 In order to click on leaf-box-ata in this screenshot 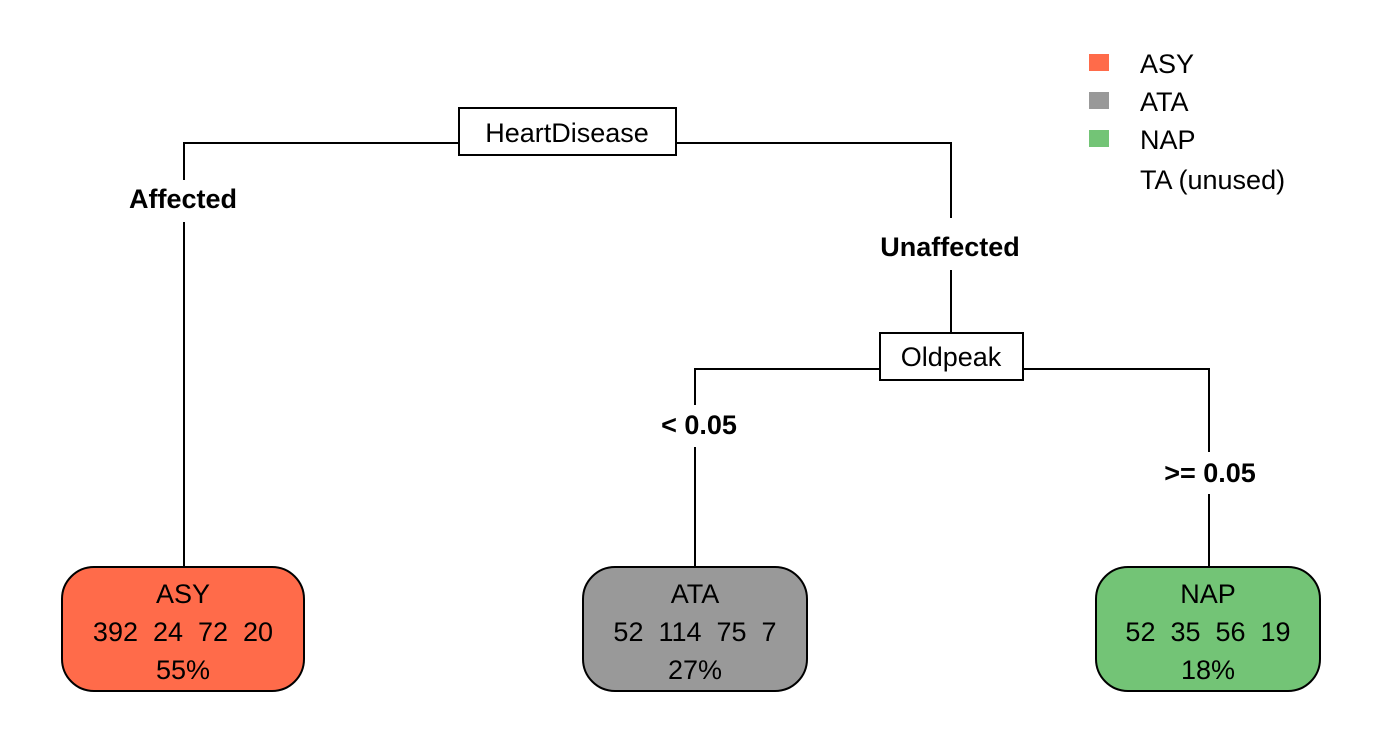, I will do `click(695, 629)`.